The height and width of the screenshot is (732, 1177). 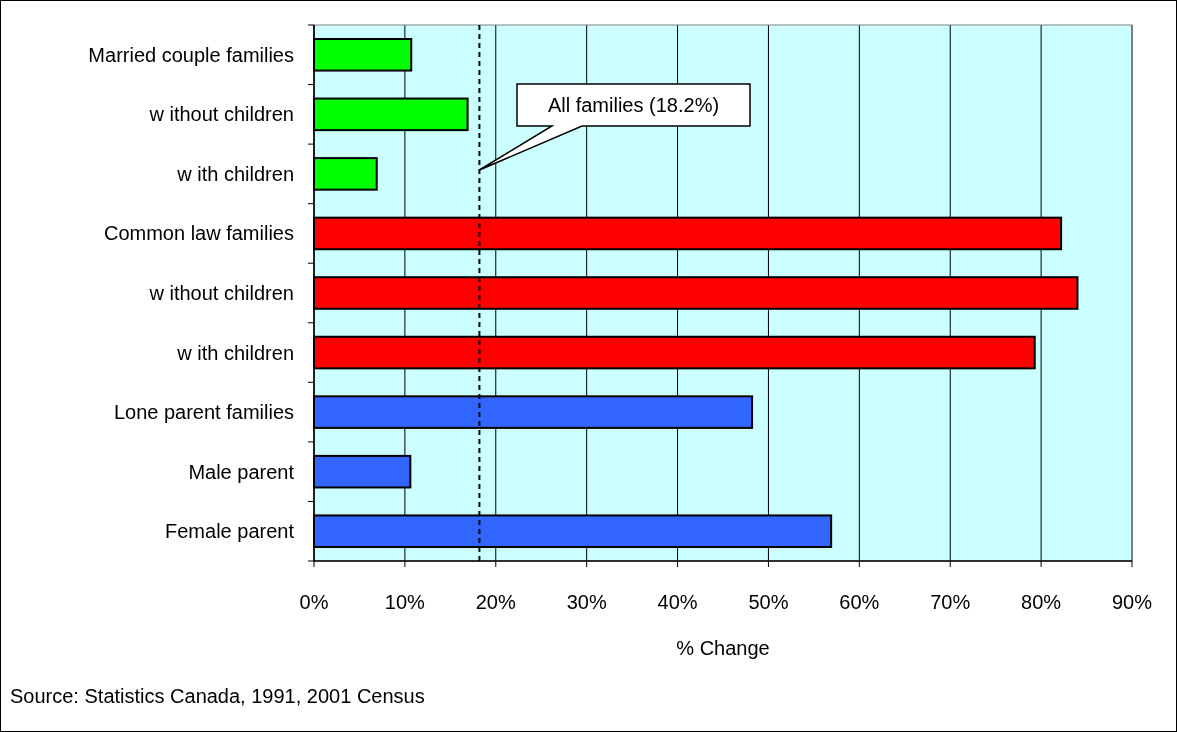 I want to click on x-axis-title: % Change, so click(x=723, y=648).